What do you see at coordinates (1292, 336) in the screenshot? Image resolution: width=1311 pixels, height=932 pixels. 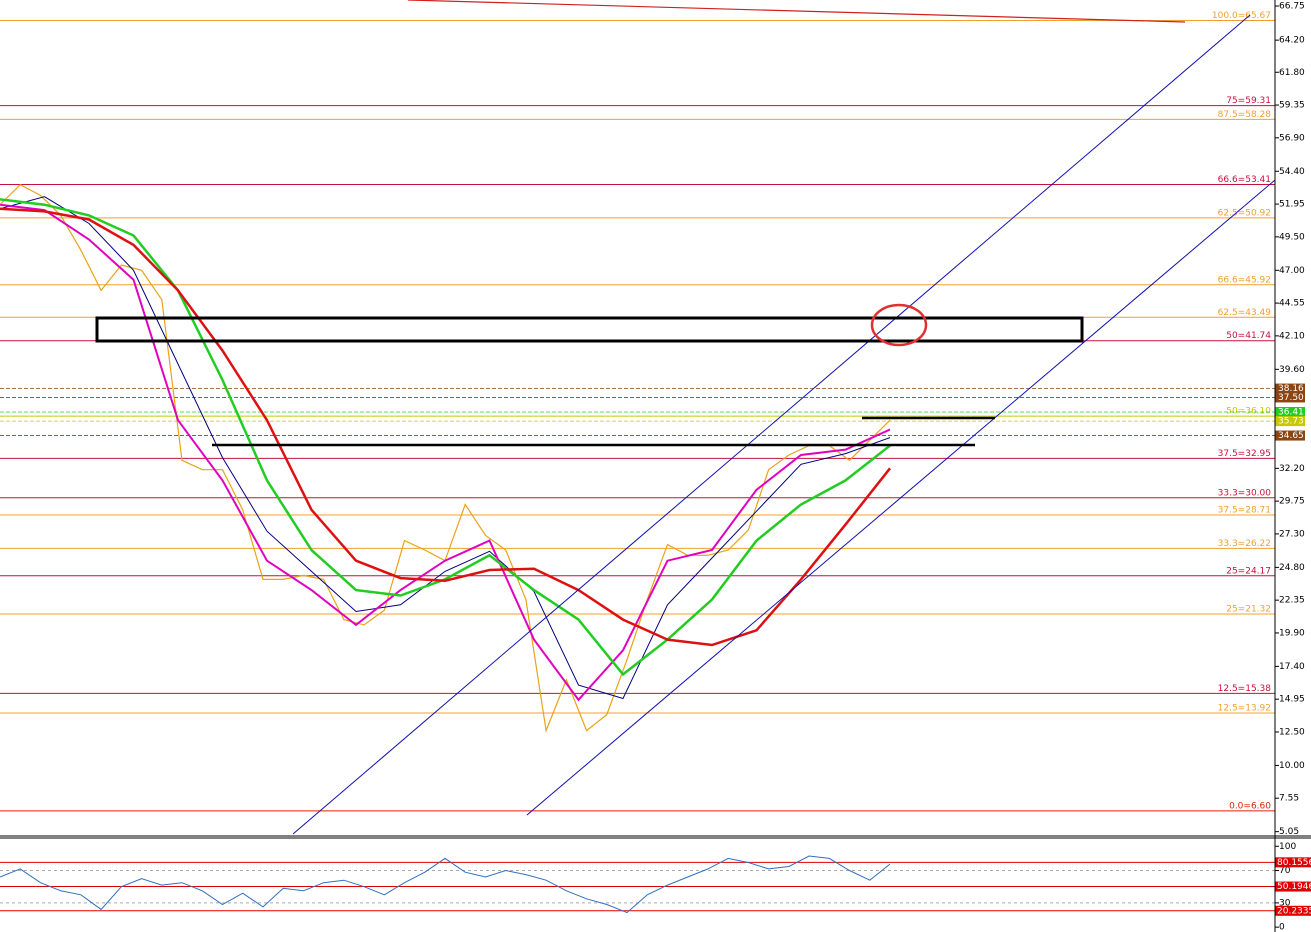 I see `y-tick-label: 42.10` at bounding box center [1292, 336].